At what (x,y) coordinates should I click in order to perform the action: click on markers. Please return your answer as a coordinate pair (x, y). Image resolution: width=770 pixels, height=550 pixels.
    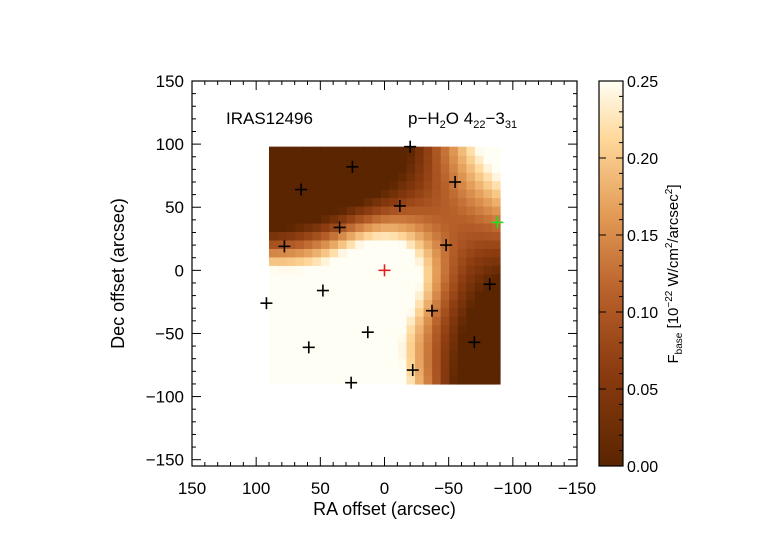
    Looking at the image, I should click on (382, 264).